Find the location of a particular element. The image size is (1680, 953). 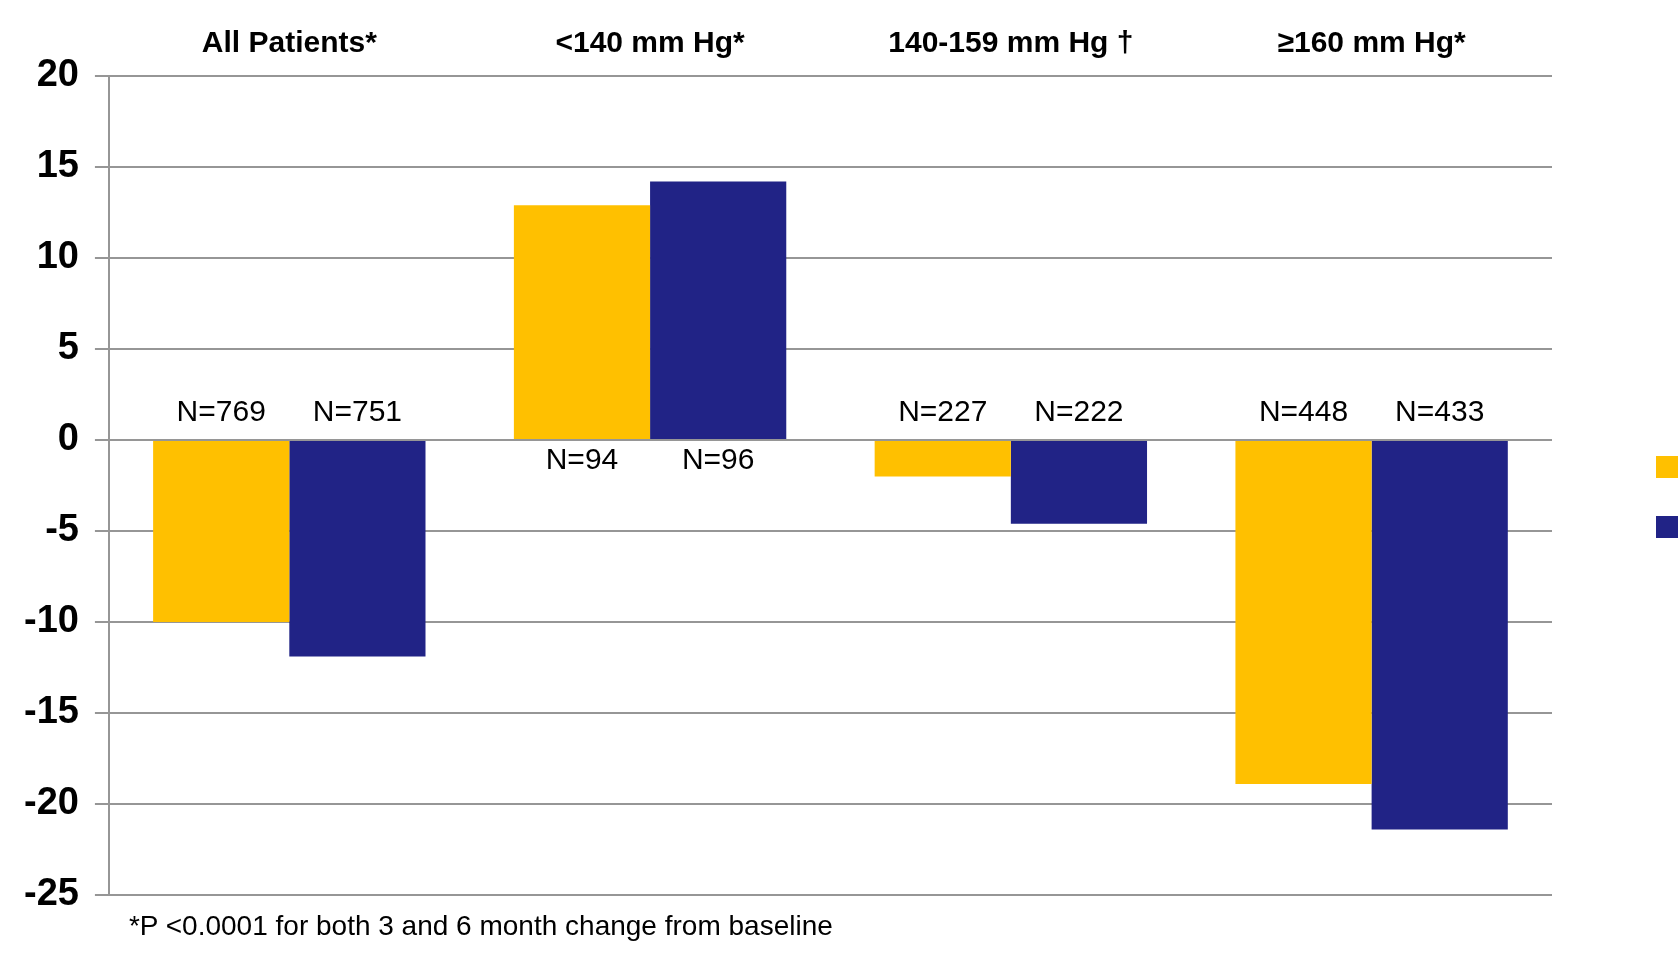

x-tick-label: 140-159 mm Hg † is located at coordinates (1011, 42).